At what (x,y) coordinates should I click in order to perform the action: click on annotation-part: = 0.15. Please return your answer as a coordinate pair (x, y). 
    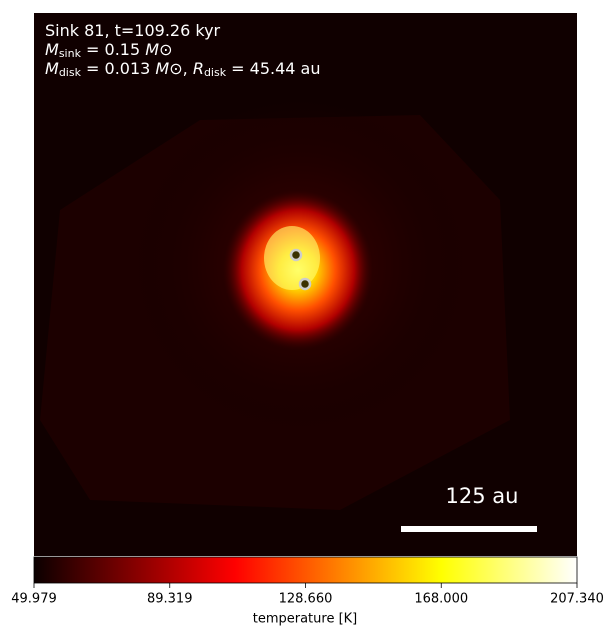
    Looking at the image, I should click on (113, 49).